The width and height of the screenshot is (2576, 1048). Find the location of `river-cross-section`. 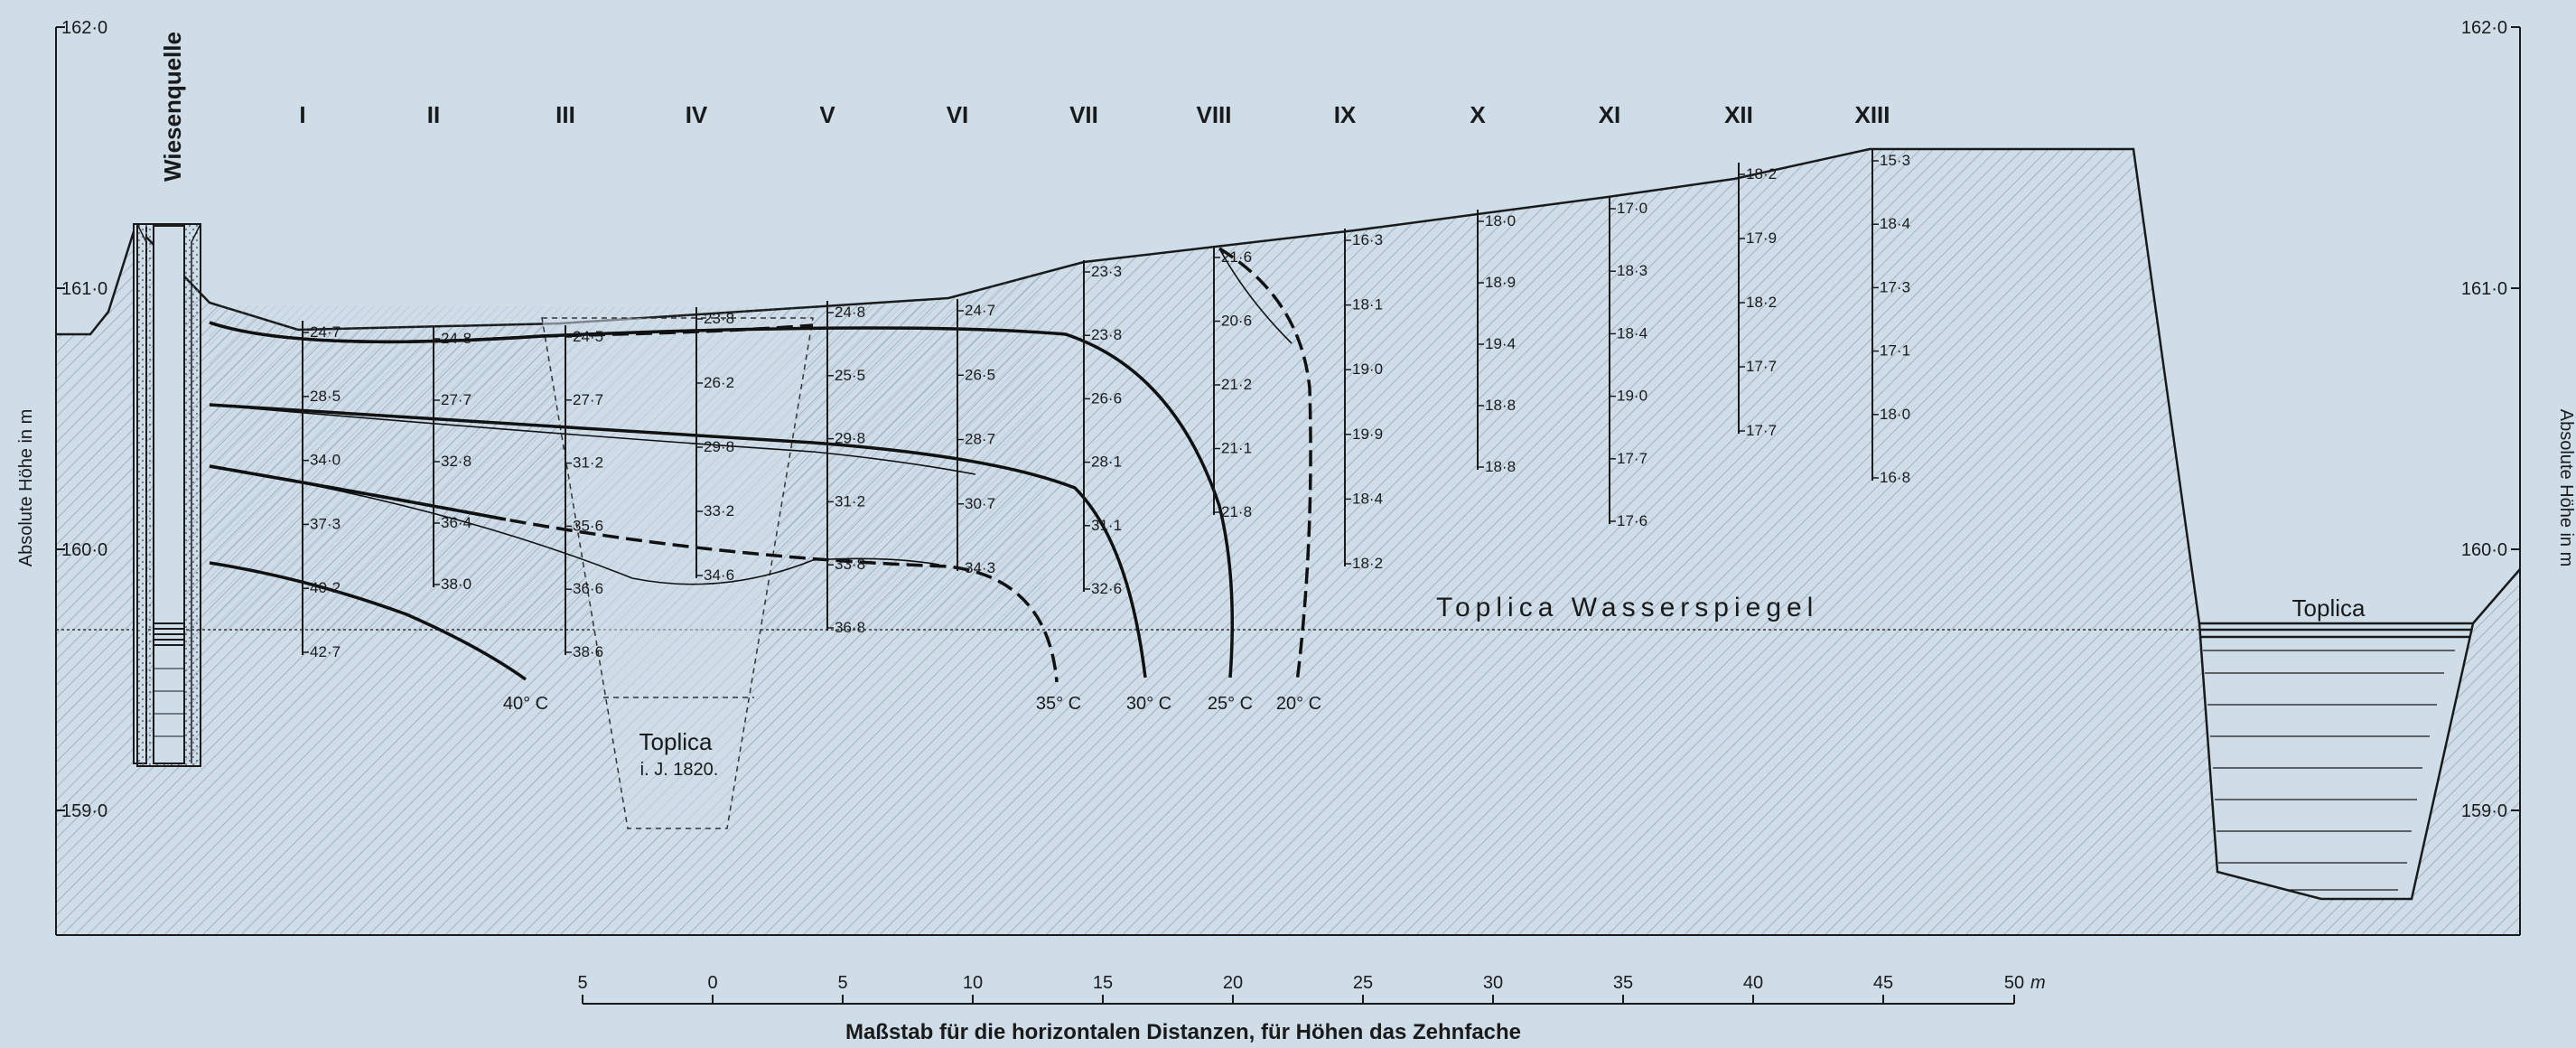

river-cross-section is located at coordinates (2336, 761).